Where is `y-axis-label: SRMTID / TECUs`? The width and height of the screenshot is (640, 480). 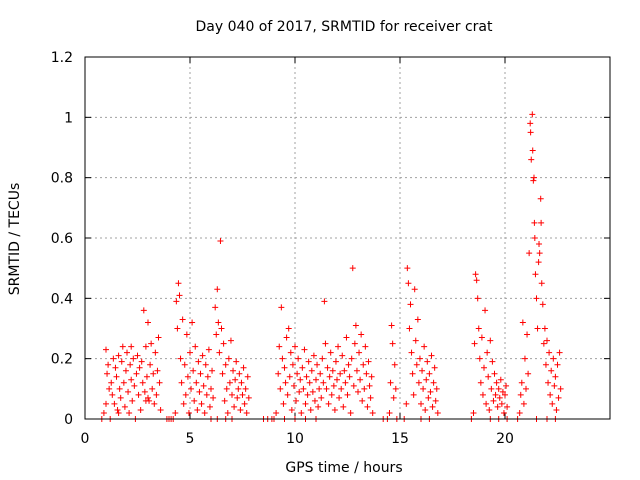
y-axis-label: SRMTID / TECUs is located at coordinates (15, 239).